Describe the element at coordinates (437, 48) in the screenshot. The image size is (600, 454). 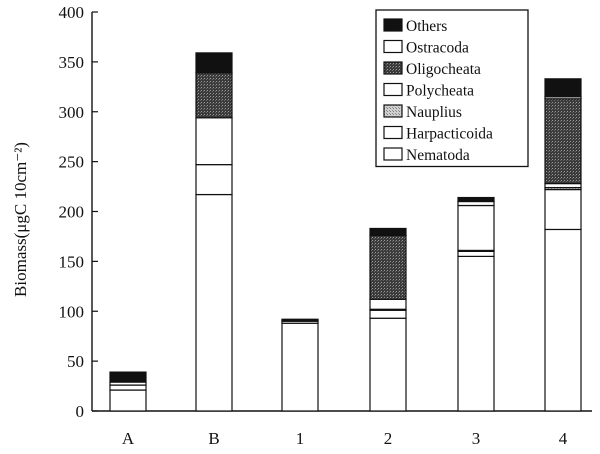
I see `legend-label: Ostracoda` at that location.